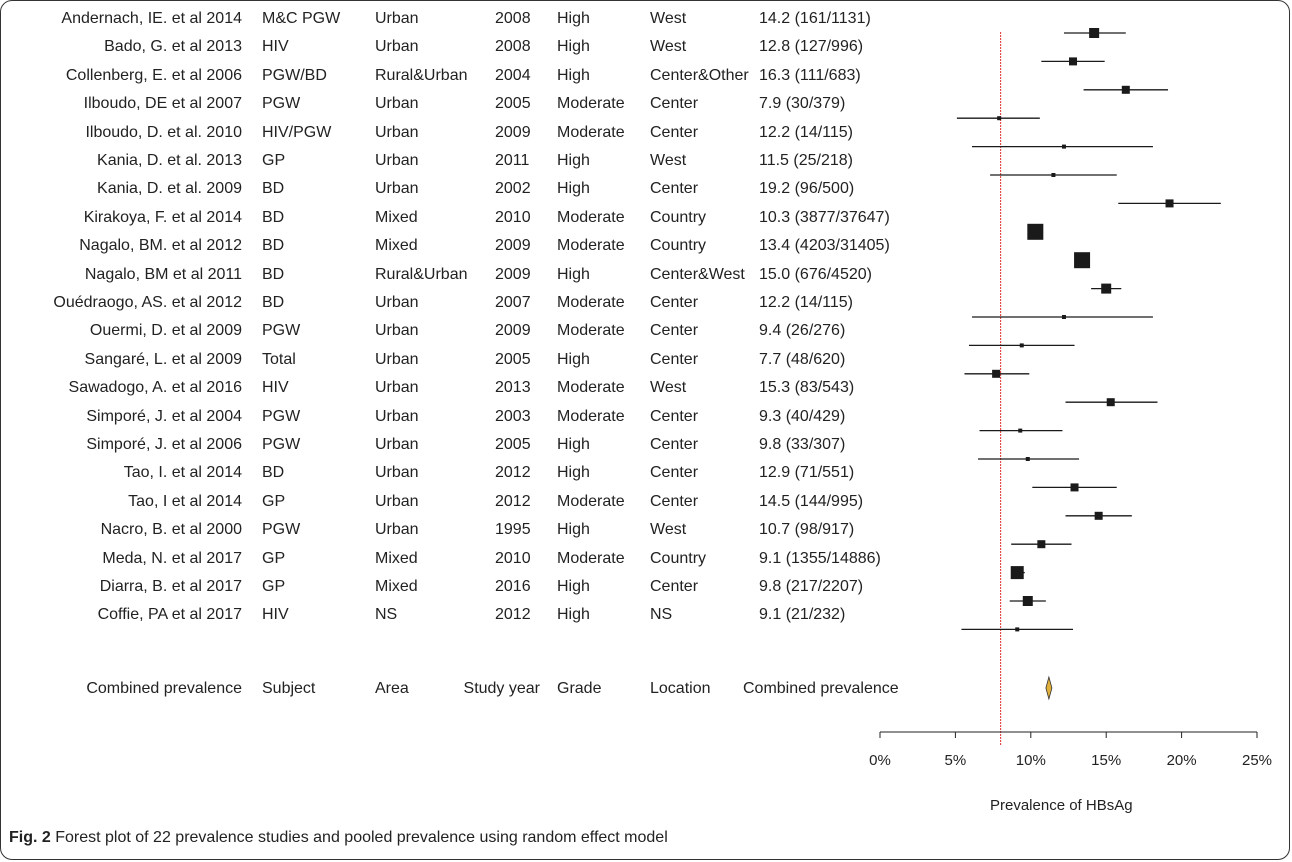 This screenshot has width=1292, height=862. Describe the element at coordinates (678, 217) in the screenshot. I see `study-location: Country` at that location.